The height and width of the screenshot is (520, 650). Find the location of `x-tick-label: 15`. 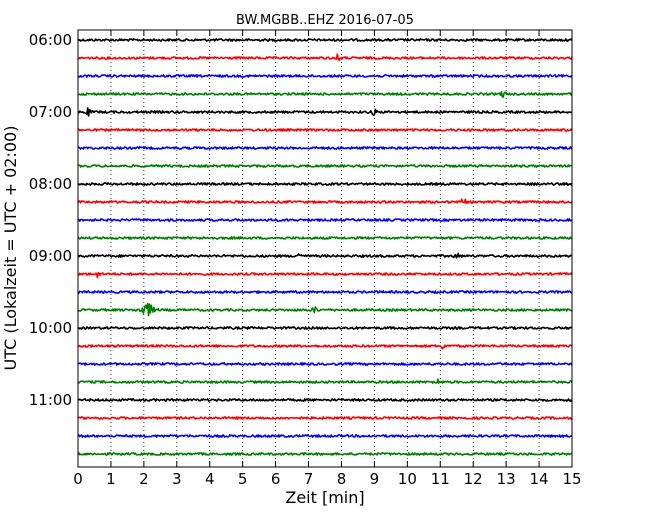

x-tick-label: 15 is located at coordinates (571, 479).